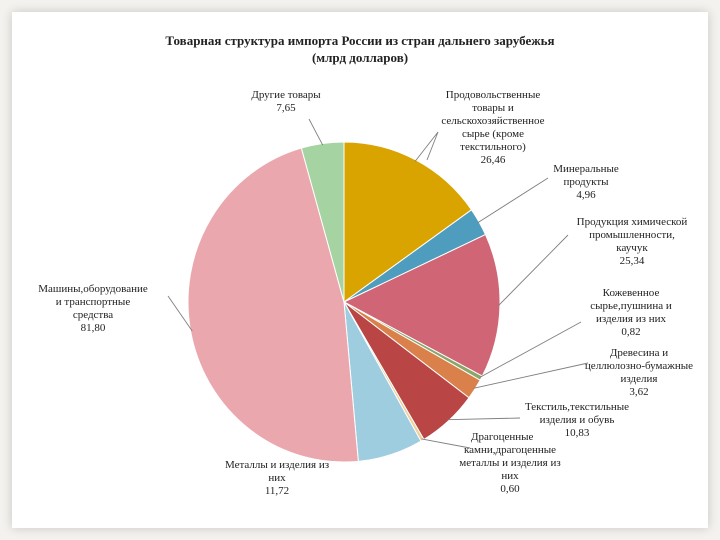  I want to click on slice-name: текстильного), so click(493, 147).